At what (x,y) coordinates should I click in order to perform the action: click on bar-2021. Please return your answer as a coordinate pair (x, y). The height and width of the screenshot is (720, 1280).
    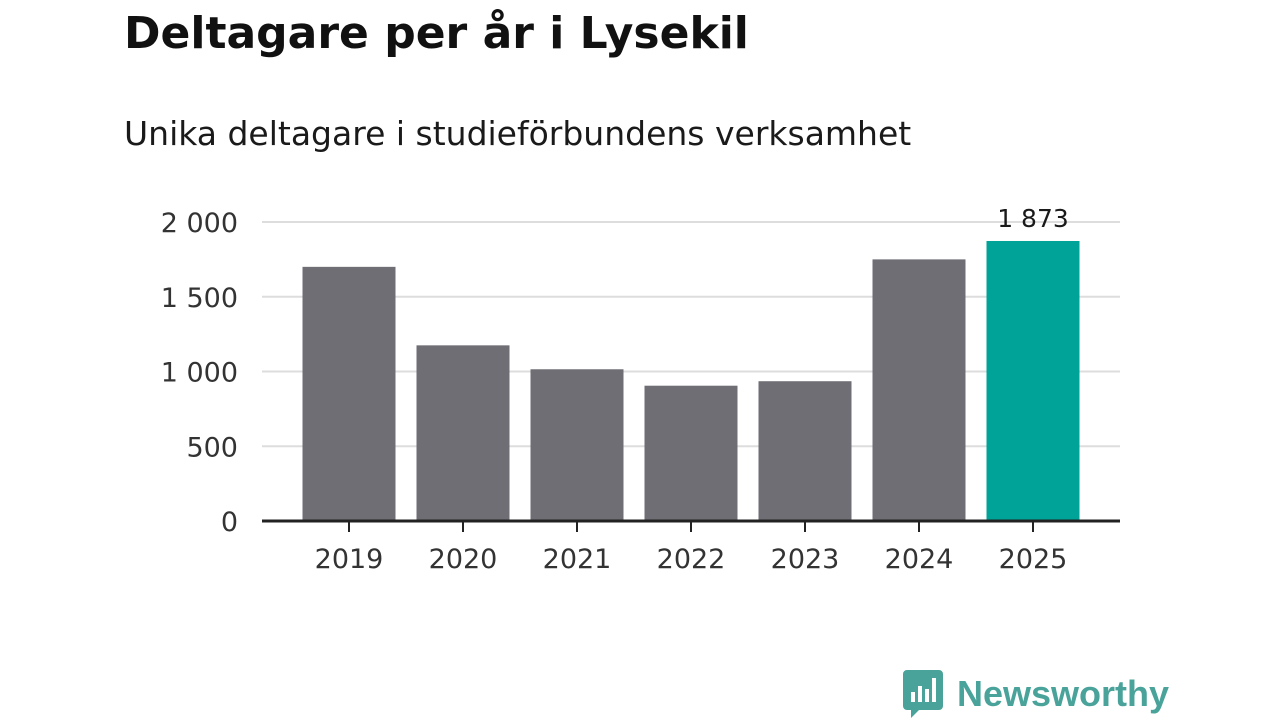
    Looking at the image, I should click on (577, 445).